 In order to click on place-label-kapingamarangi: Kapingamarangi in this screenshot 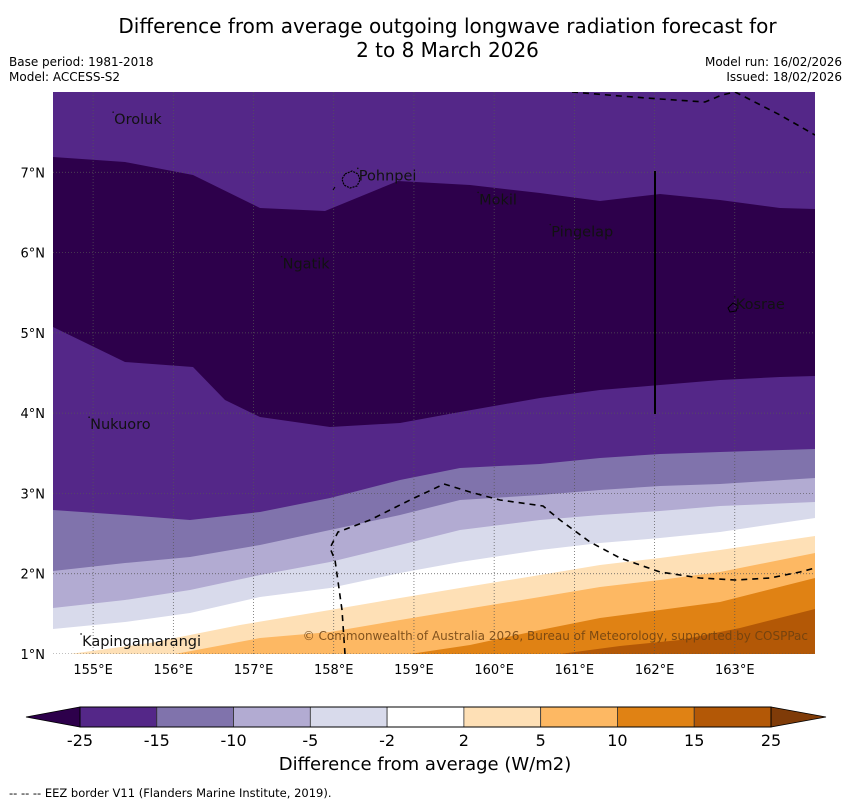, I will do `click(141, 642)`.